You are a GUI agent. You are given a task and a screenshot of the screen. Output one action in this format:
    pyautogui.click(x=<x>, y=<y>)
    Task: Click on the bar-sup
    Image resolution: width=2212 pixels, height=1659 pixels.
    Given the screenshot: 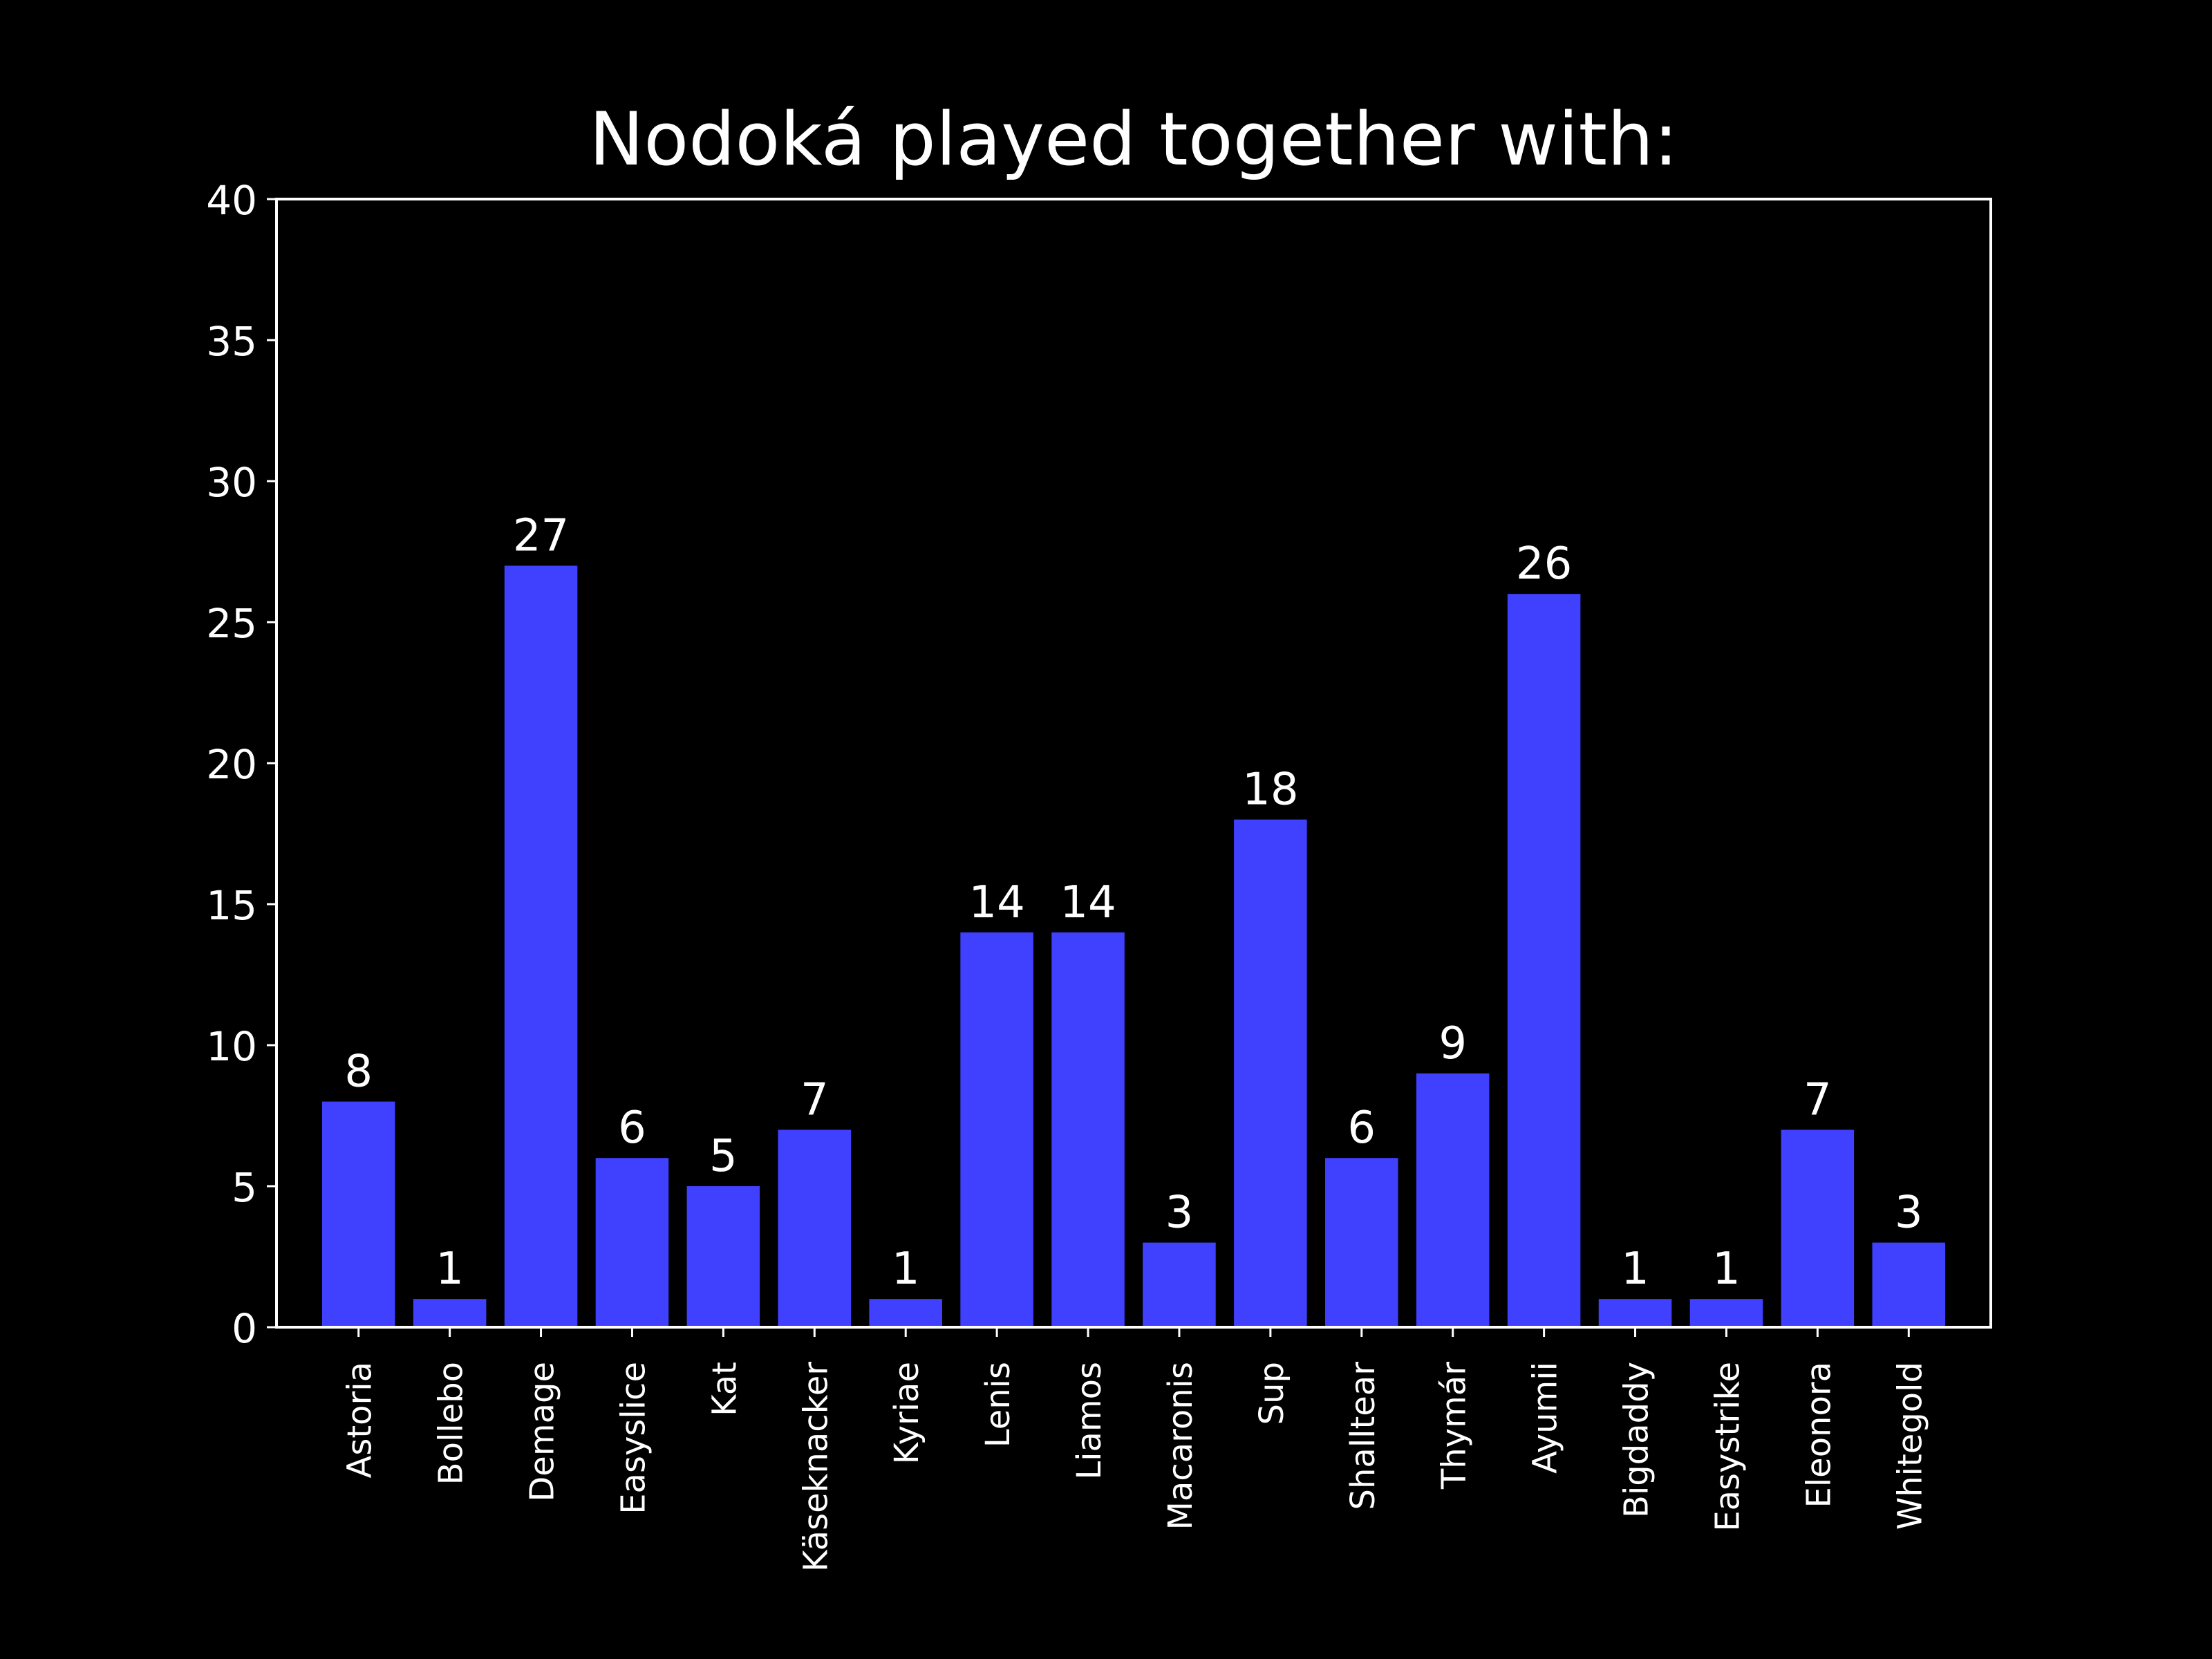 What is the action you would take?
    pyautogui.click(x=1270, y=1073)
    